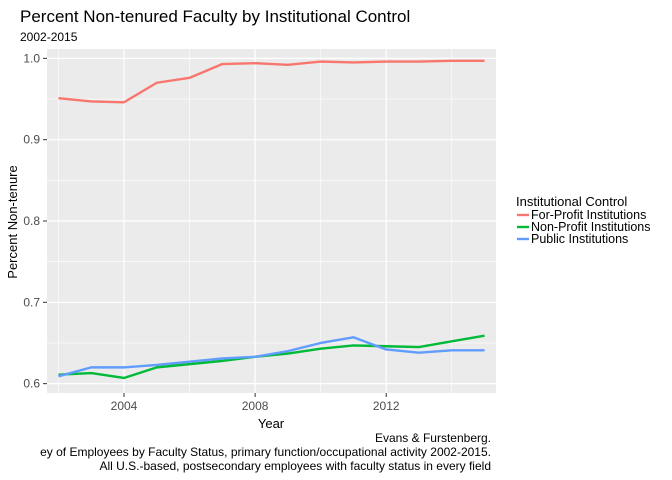  What do you see at coordinates (12, 221) in the screenshot?
I see `y-axis-title: Percent Non-tenure` at bounding box center [12, 221].